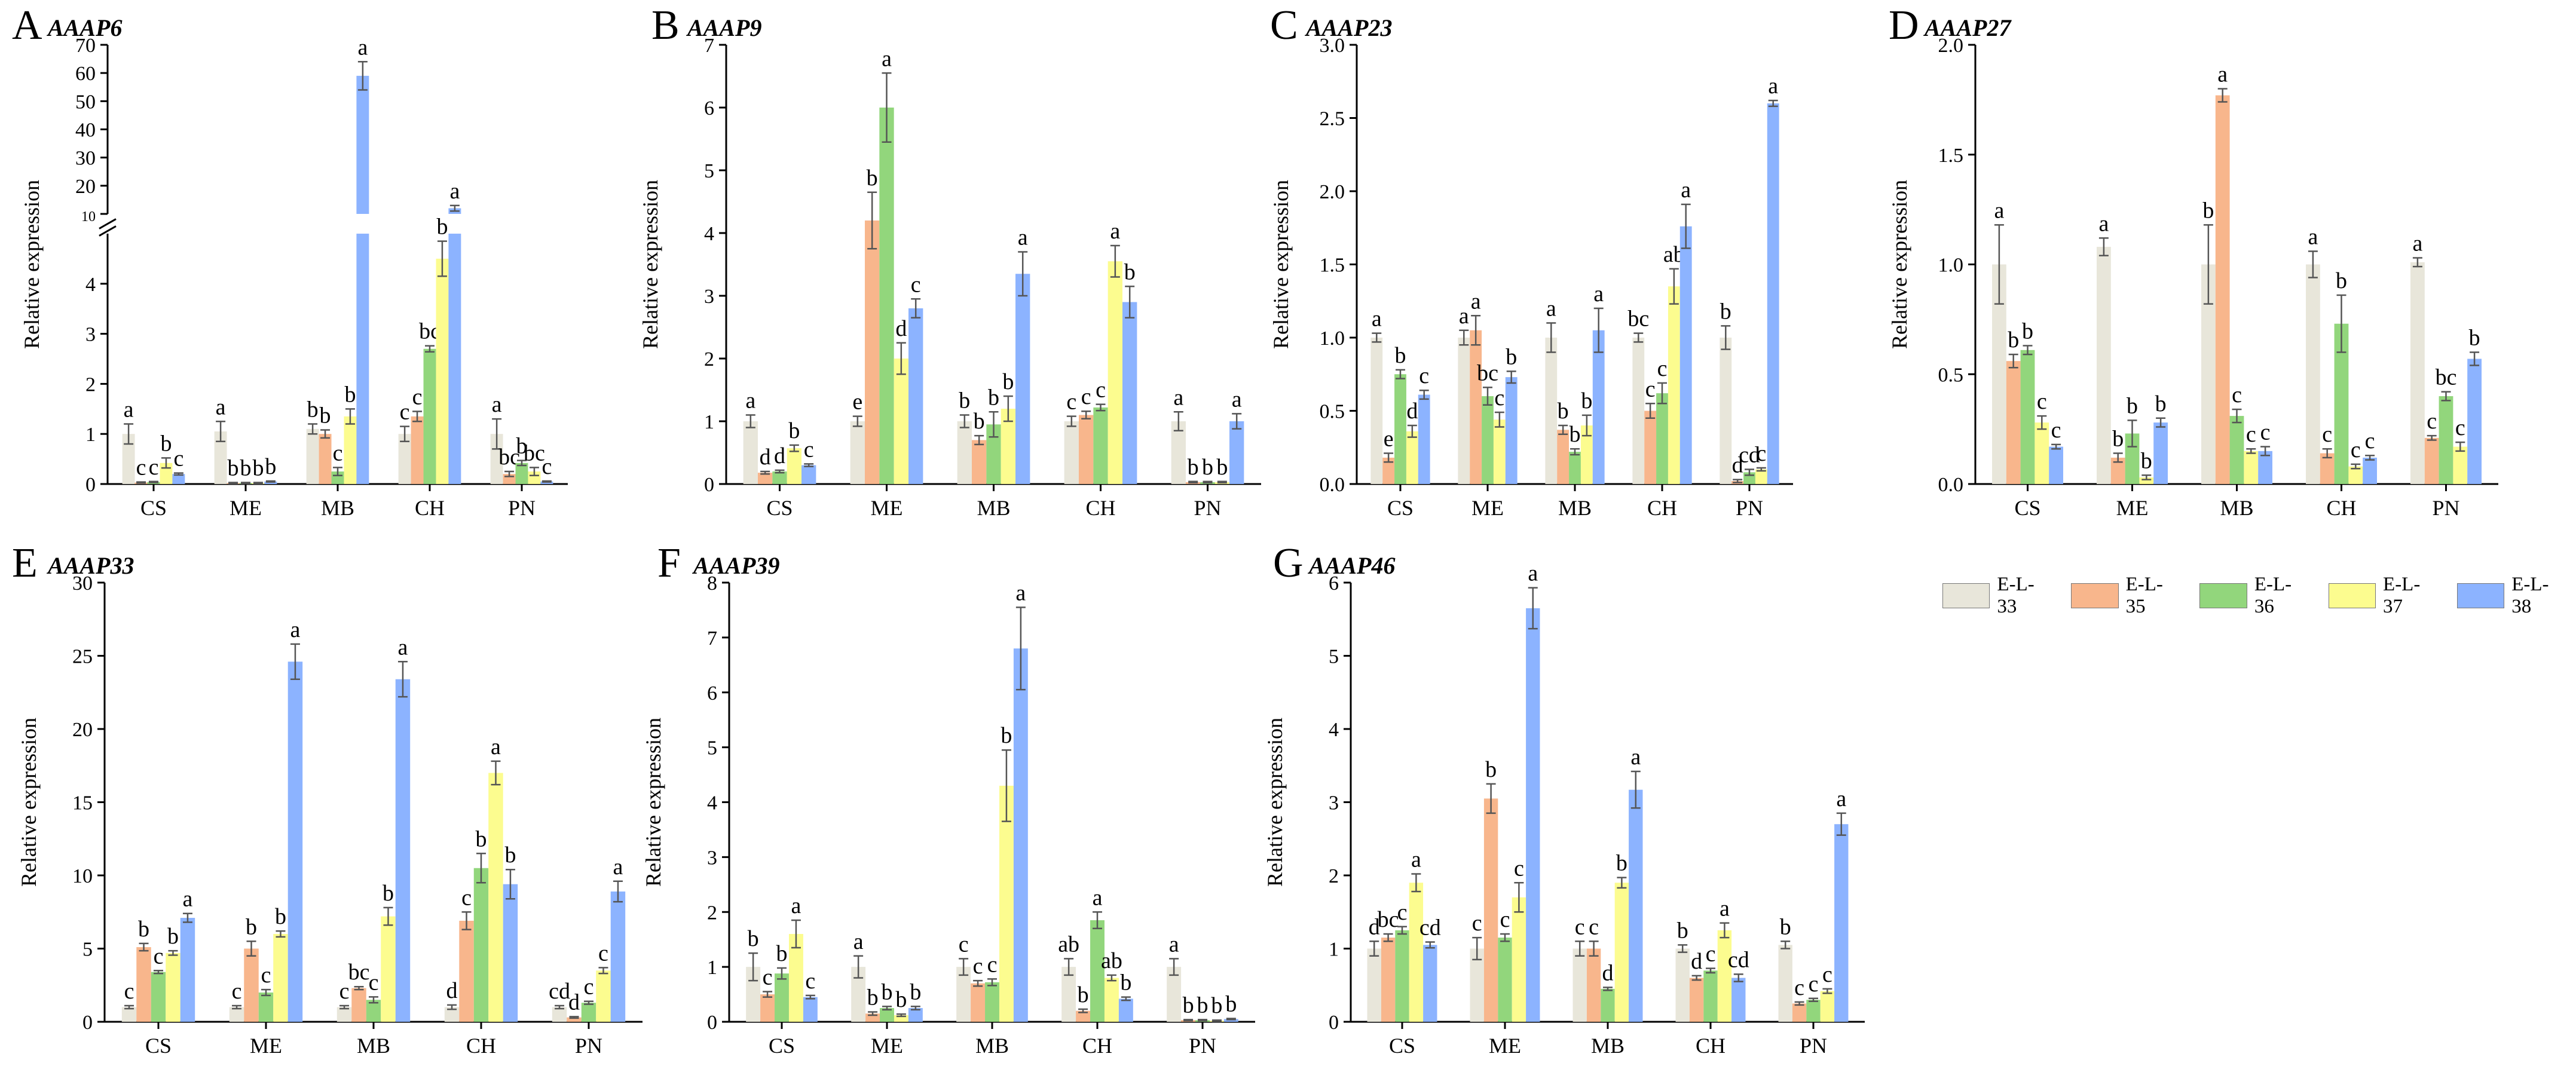 The width and height of the screenshot is (2576, 1069). Describe the element at coordinates (85, 46) in the screenshot. I see `y-tick-label: 70` at that location.